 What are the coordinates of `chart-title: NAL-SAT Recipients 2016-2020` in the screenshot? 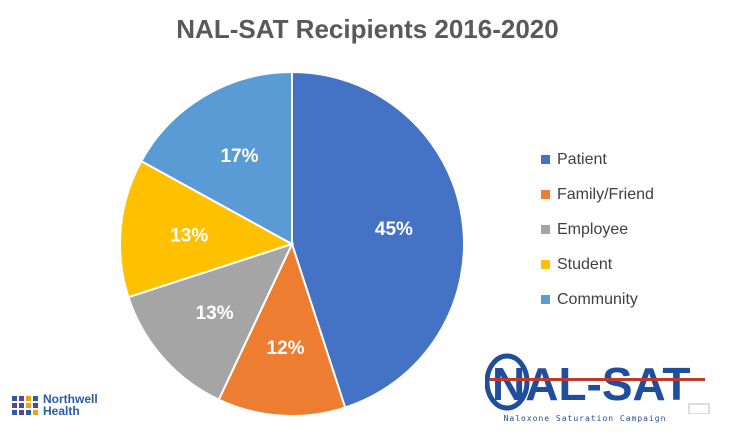 It's located at (367, 29).